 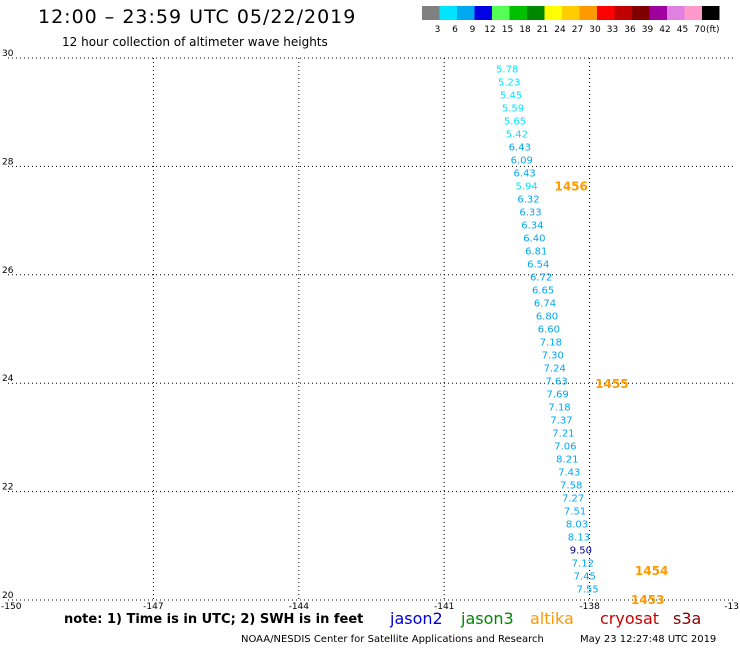 I want to click on swh-point-label: 8.13, so click(x=579, y=538).